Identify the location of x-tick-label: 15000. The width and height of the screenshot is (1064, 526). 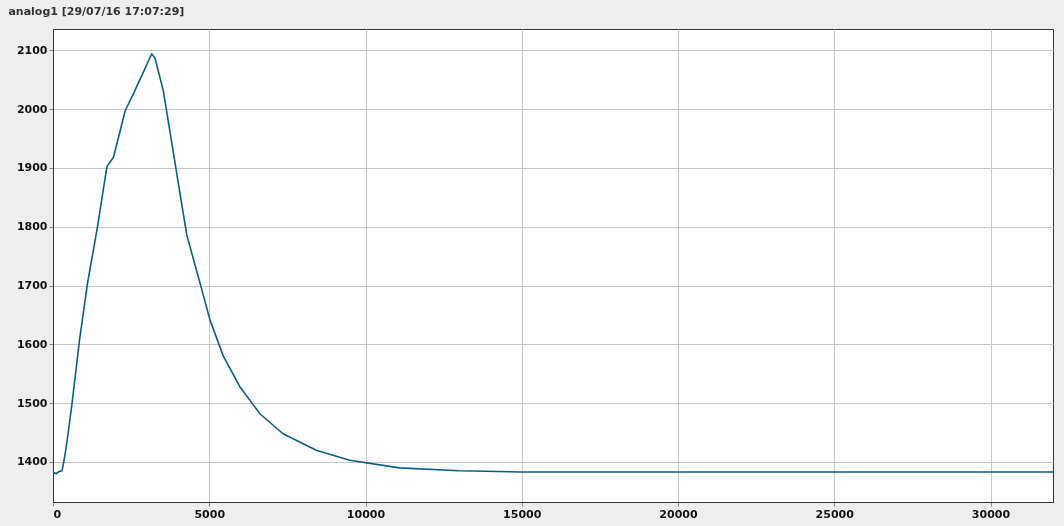
(522, 514).